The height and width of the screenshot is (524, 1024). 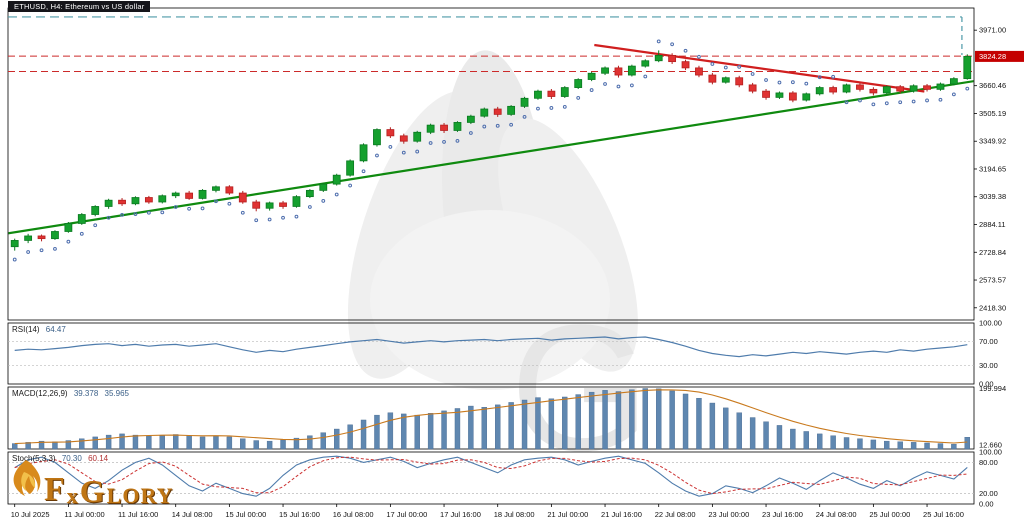 What do you see at coordinates (460, 514) in the screenshot?
I see `svg-text: 17 Jul 16:00` at bounding box center [460, 514].